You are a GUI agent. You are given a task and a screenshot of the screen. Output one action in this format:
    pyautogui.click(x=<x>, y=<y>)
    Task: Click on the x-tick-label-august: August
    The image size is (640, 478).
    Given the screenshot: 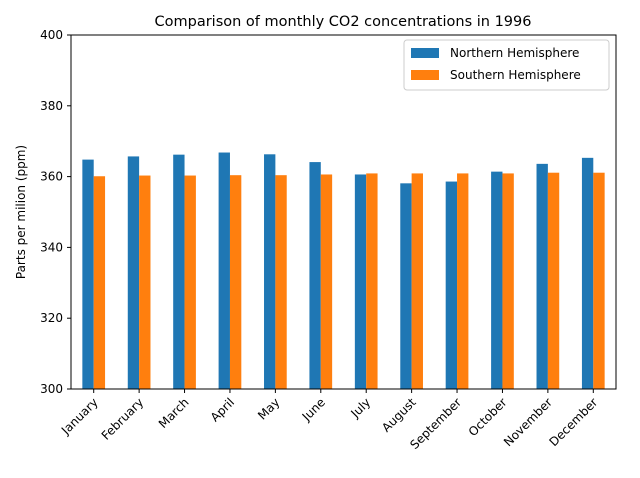 What is the action you would take?
    pyautogui.click(x=399, y=415)
    